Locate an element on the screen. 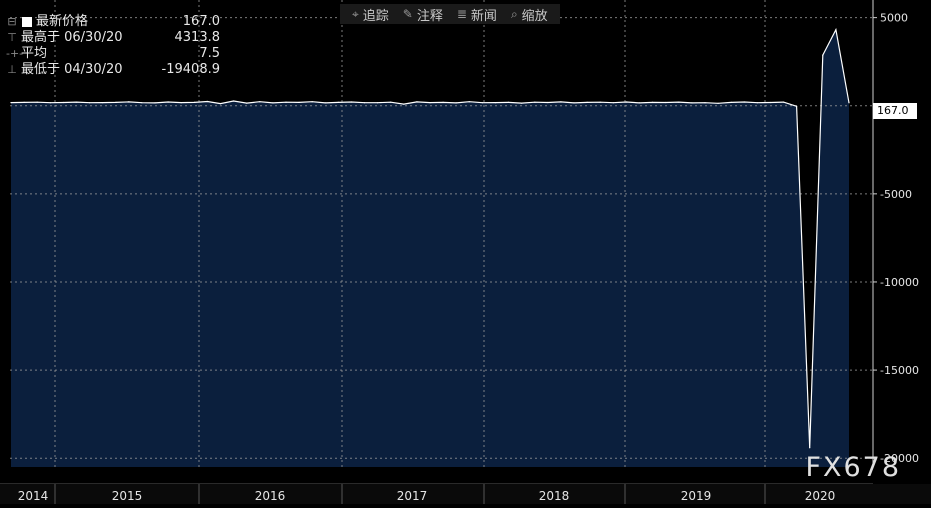 This screenshot has height=508, width=931. legend-low: ⊥ 最低于 04/30/20 -19408.9 is located at coordinates (113, 70).